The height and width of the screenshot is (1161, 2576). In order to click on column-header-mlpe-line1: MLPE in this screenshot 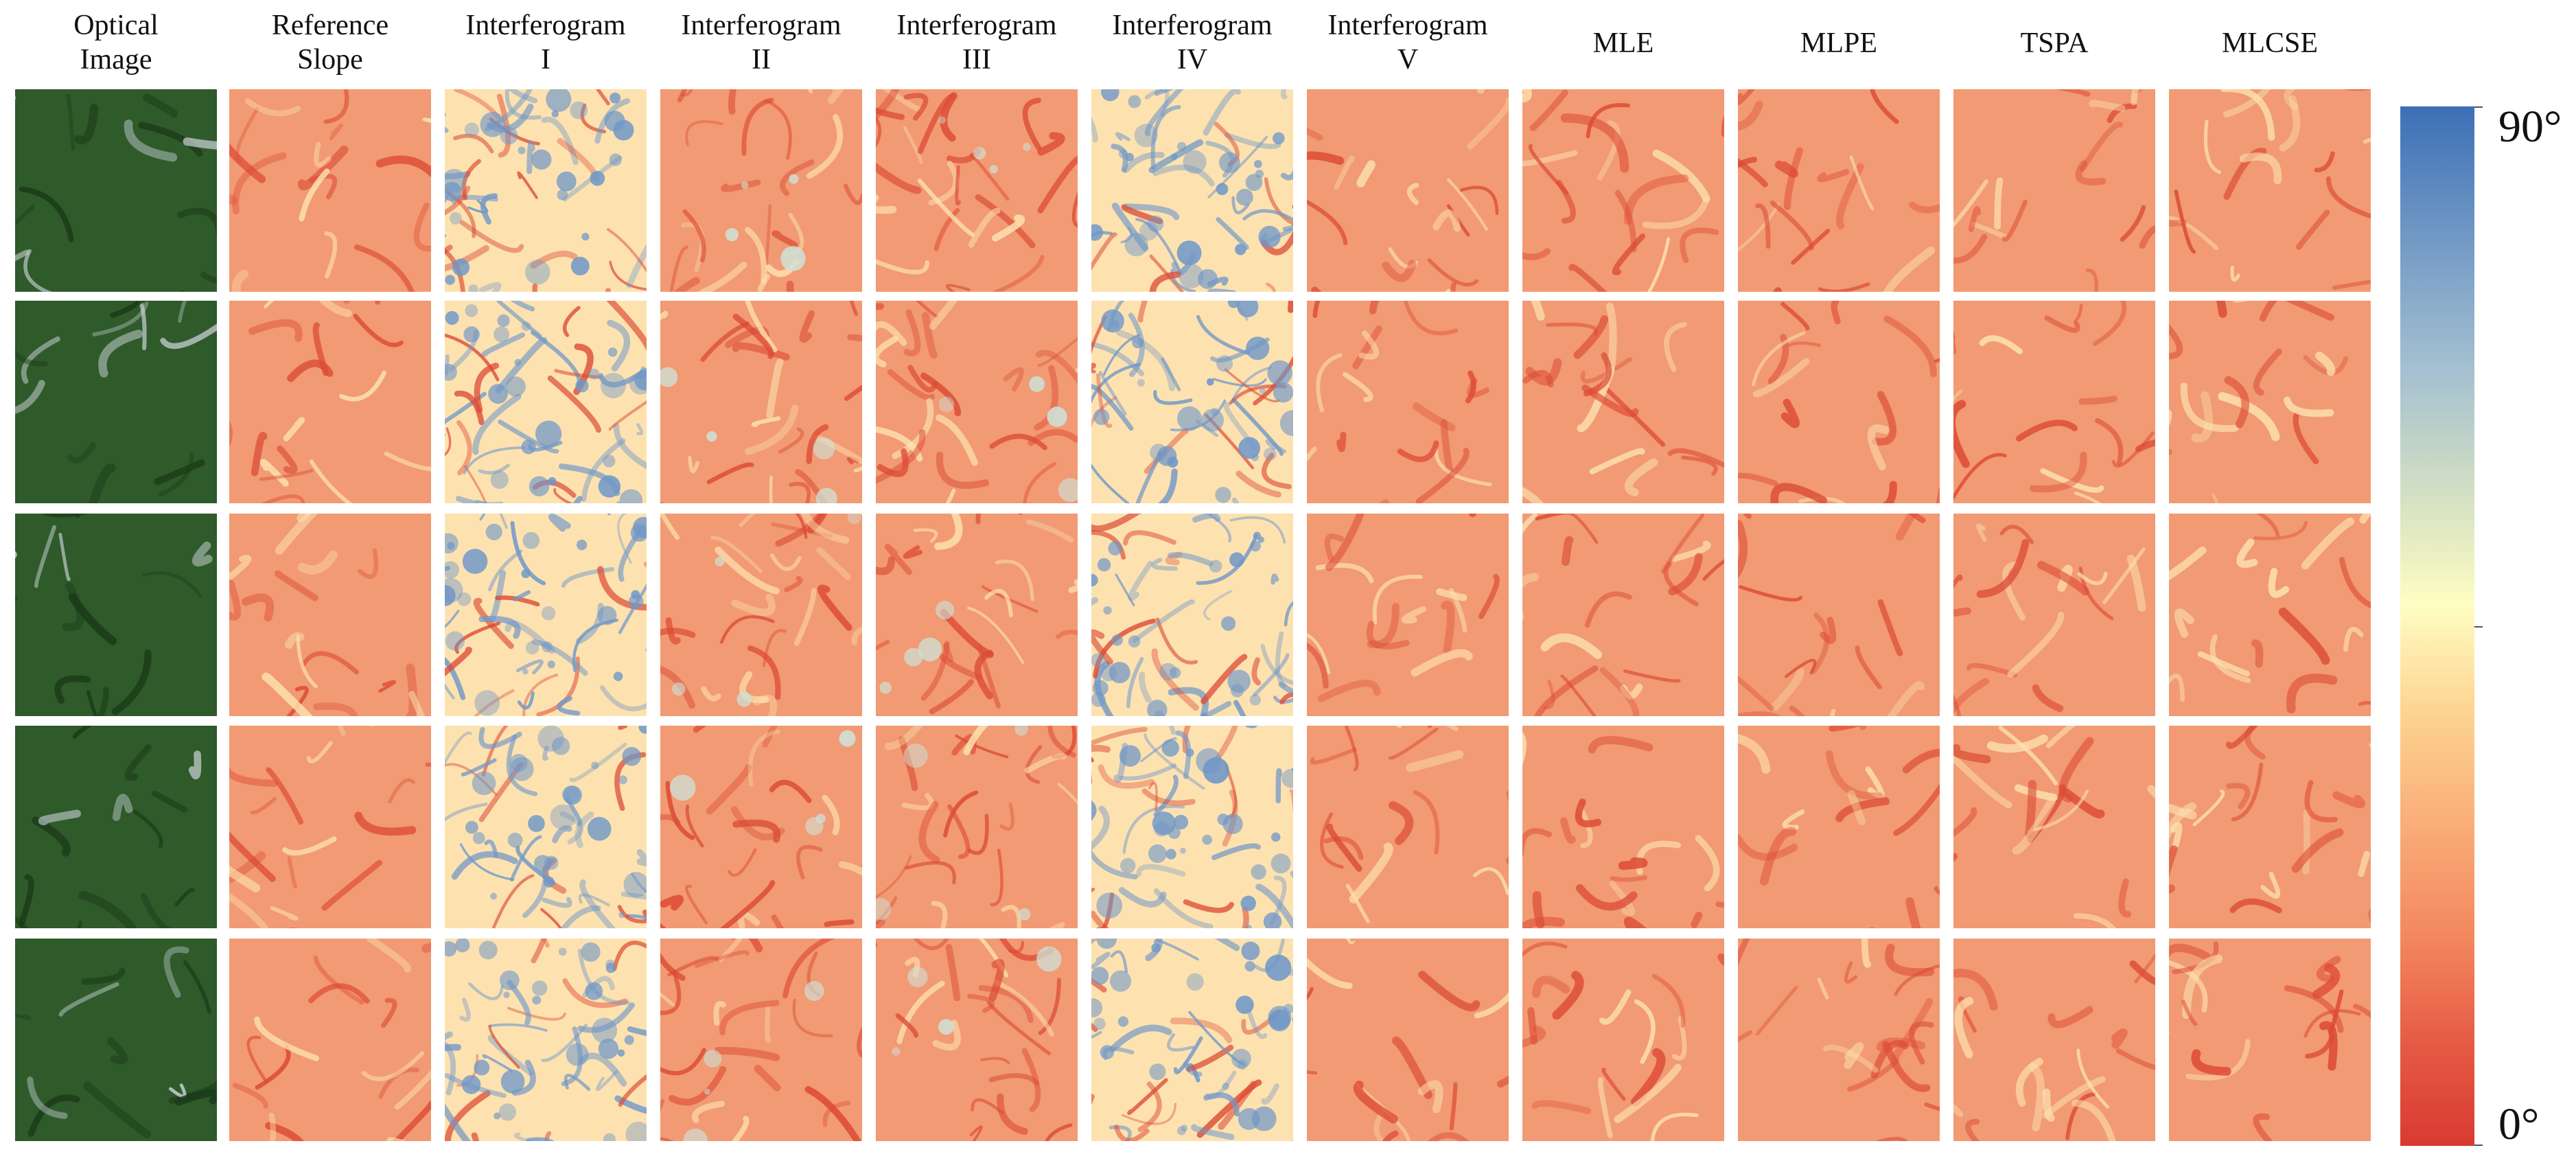, I will do `click(1838, 43)`.